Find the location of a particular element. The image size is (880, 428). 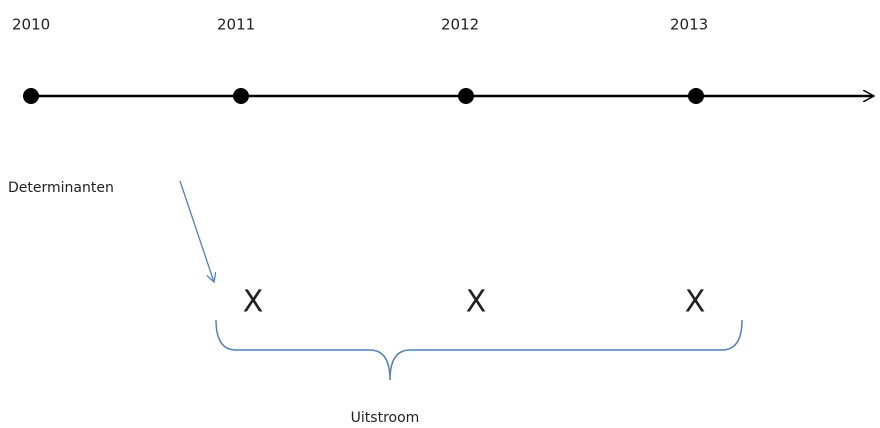

year-label: 2012 is located at coordinates (460, 25).